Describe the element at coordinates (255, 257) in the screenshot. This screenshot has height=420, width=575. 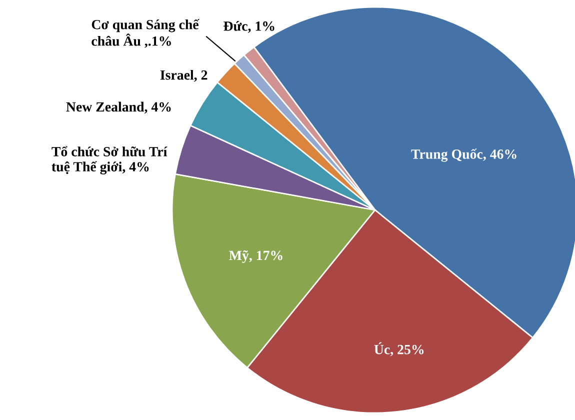
I see `slice-label: Mỹ, 17%` at that location.